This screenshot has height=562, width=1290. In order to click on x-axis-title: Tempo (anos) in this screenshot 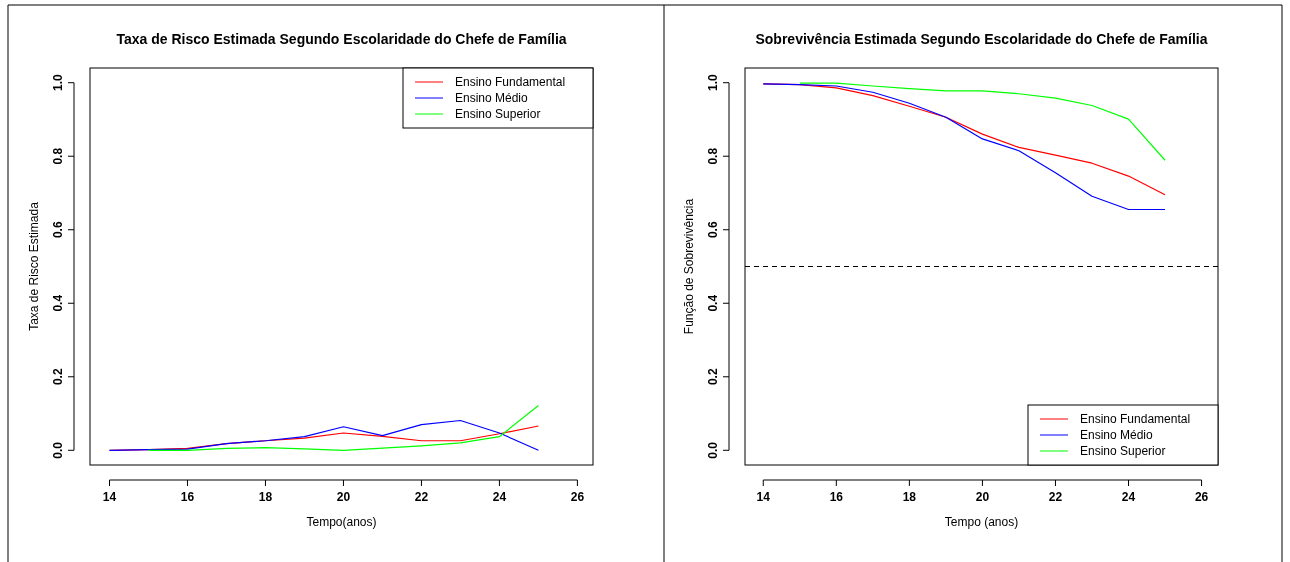, I will do `click(981, 522)`.